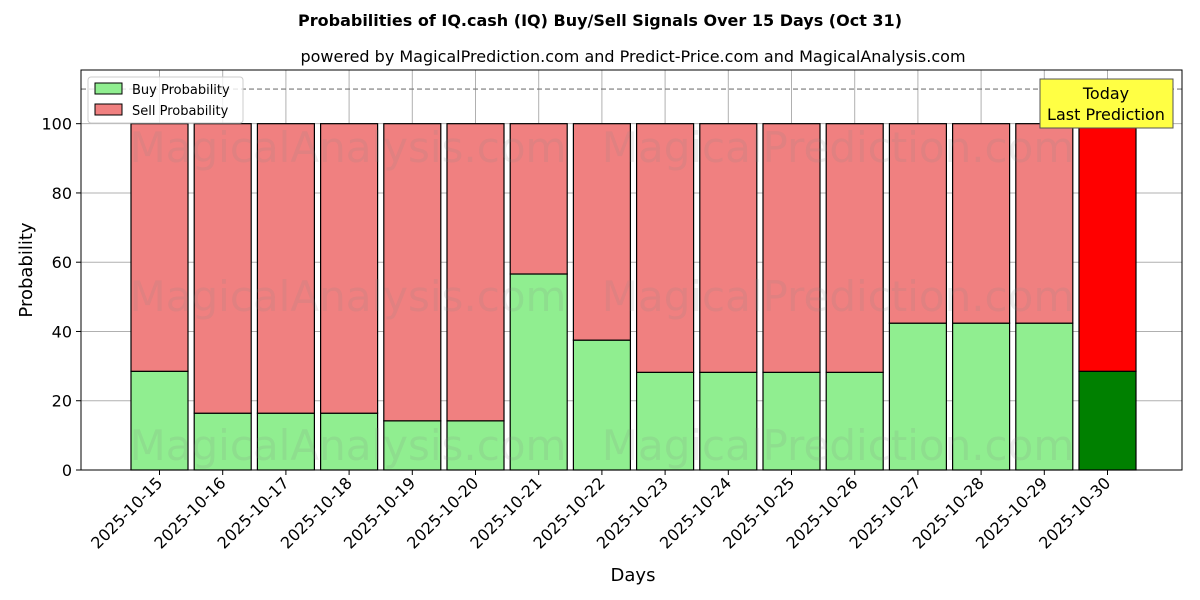 The image size is (1200, 600). Describe the element at coordinates (1105, 93) in the screenshot. I see `annotation-line1: Today` at that location.